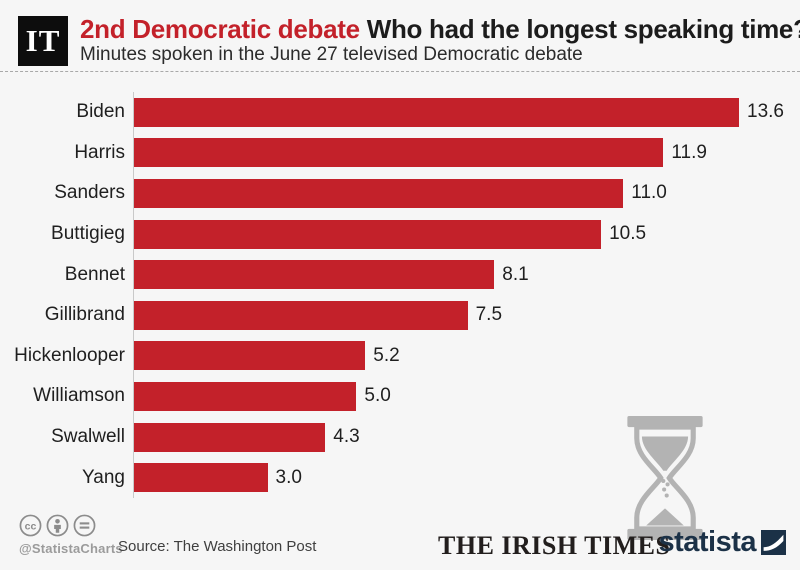  Describe the element at coordinates (489, 315) in the screenshot. I see `value-label: 7.5` at that location.